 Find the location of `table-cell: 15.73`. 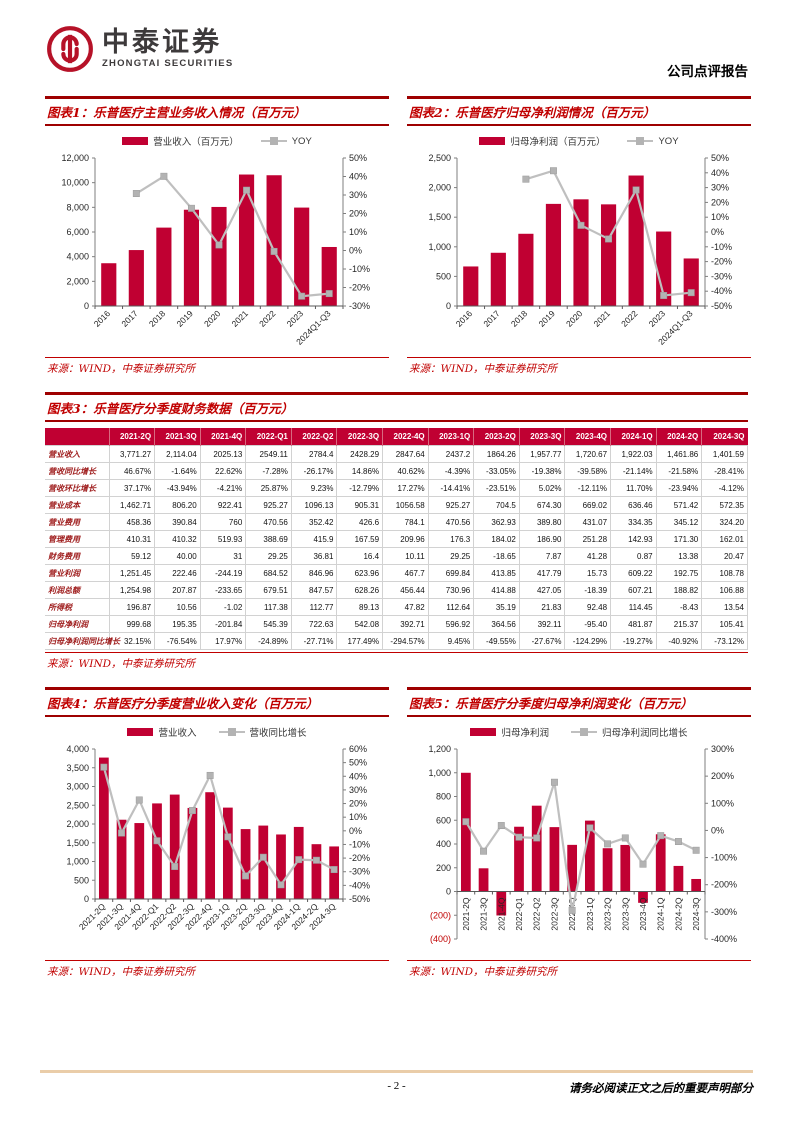

table-cell: 15.73 is located at coordinates (588, 573).